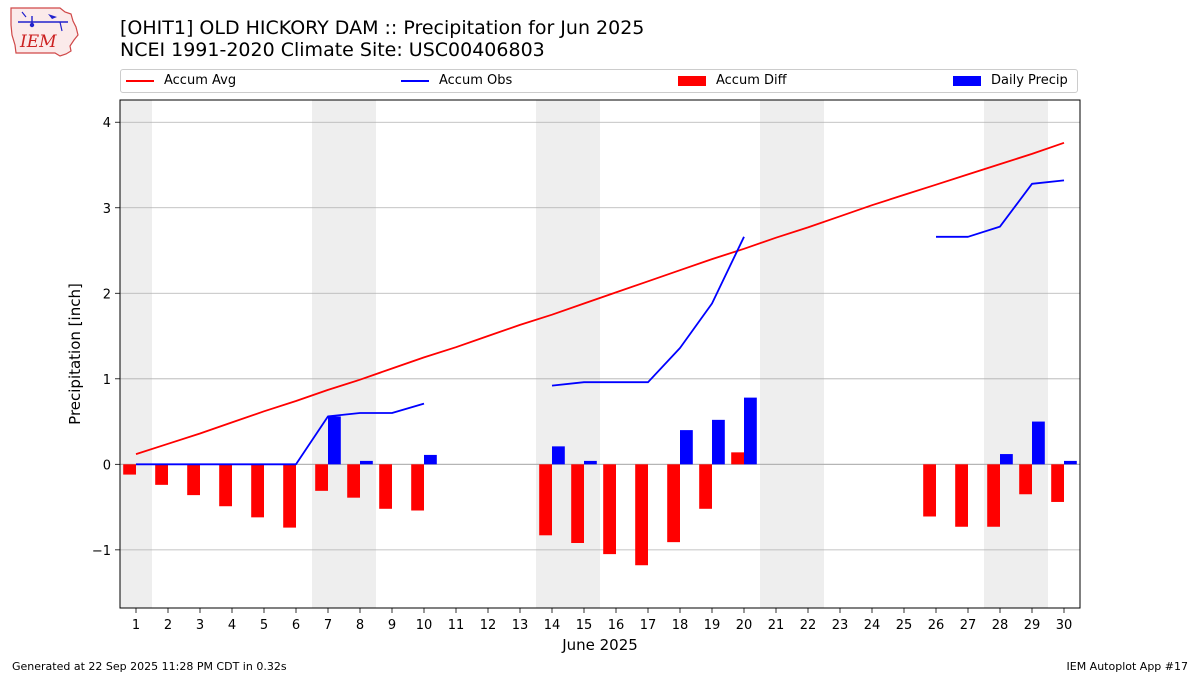  Describe the element at coordinates (680, 625) in the screenshot. I see `x-tick-label: 18` at that location.